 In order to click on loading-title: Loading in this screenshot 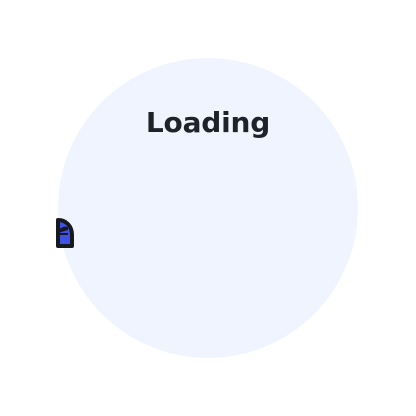, I will do `click(208, 122)`.